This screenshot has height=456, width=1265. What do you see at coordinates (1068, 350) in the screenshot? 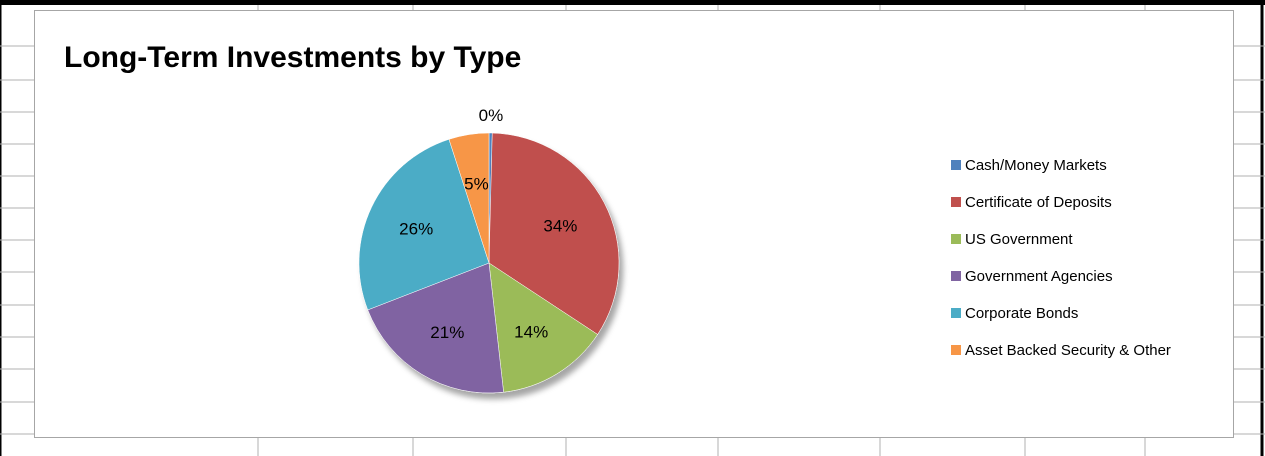
I see `legend-label: Asset Backed Security & Other` at bounding box center [1068, 350].